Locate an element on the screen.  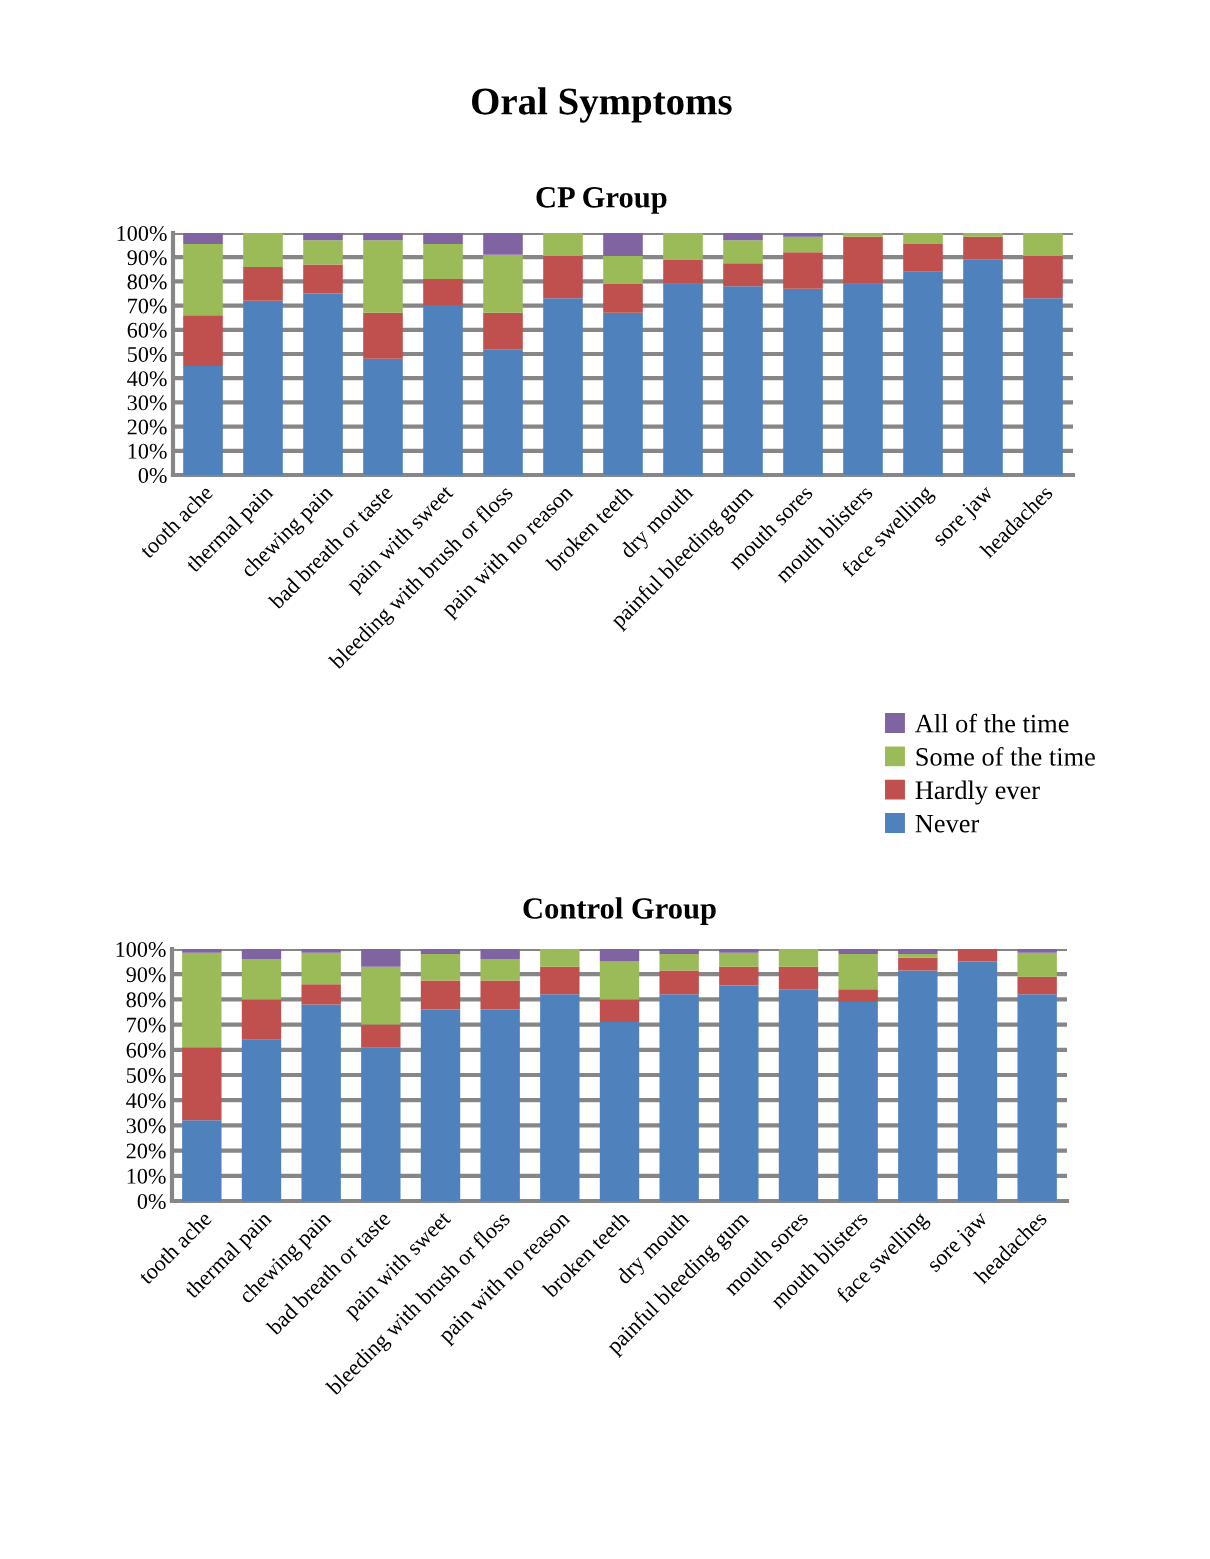
chart-subtitle: CP Group is located at coordinates (601, 200).